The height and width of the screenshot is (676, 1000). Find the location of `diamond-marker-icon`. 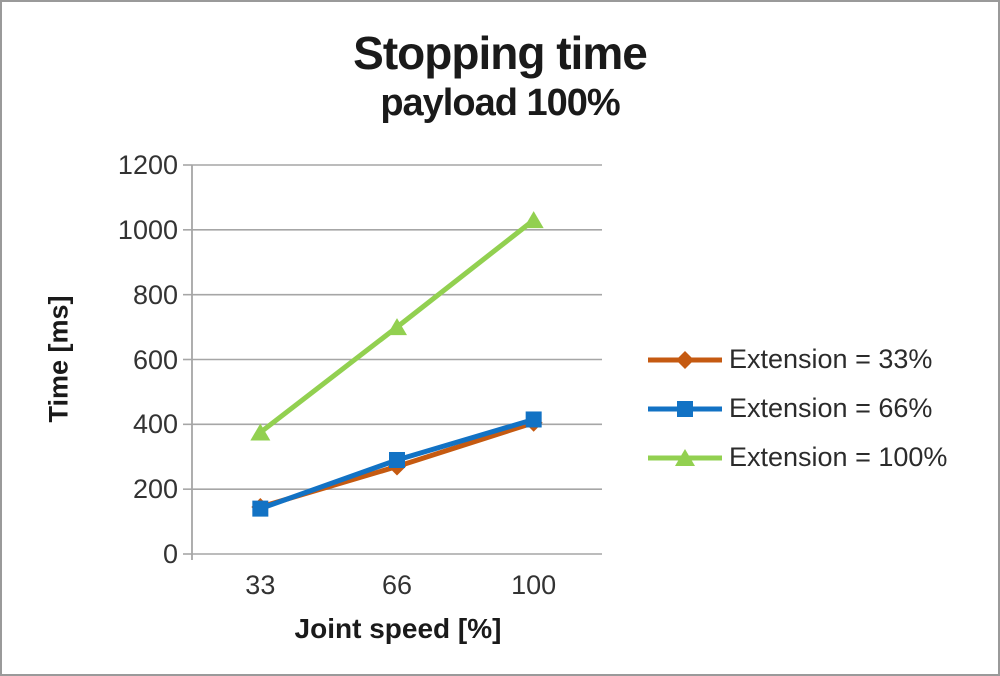

diamond-marker-icon is located at coordinates (685, 359).